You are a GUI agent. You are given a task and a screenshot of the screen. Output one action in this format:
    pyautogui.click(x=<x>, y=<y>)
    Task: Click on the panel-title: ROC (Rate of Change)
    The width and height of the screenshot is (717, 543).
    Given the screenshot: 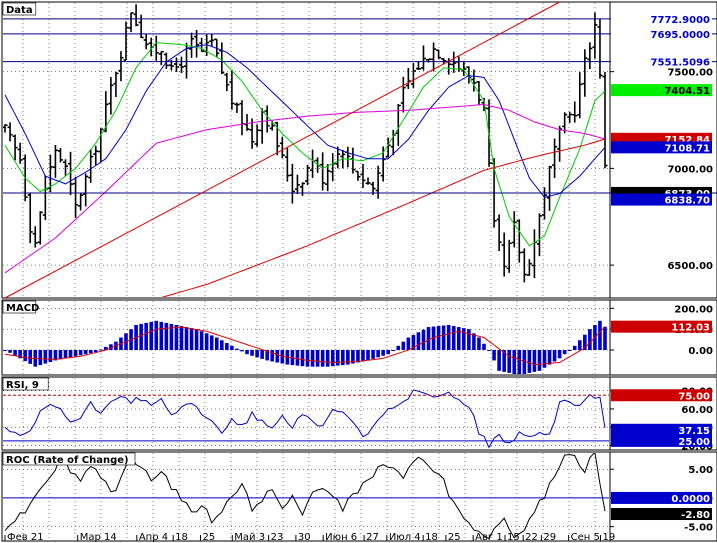 What is the action you would take?
    pyautogui.click(x=67, y=460)
    